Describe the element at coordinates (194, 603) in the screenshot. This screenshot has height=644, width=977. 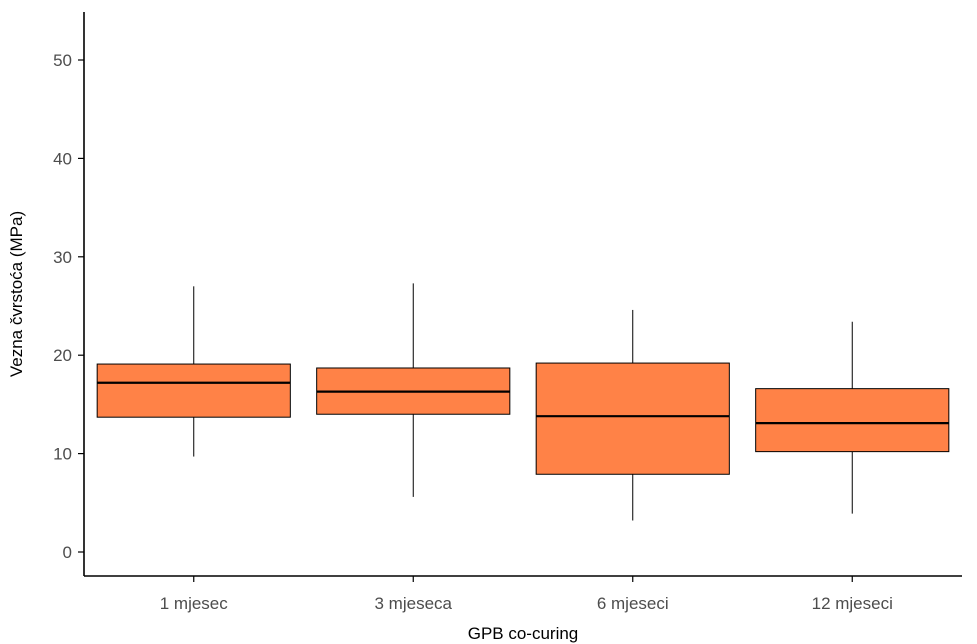
I see `x-tick-label: 1 mjesec` at that location.